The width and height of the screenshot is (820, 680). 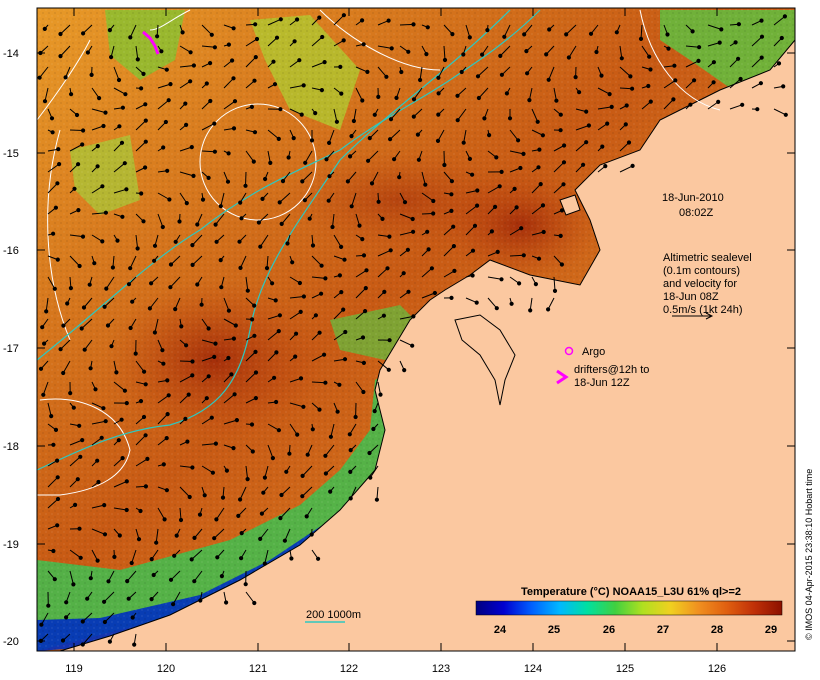 What do you see at coordinates (569, 351) in the screenshot?
I see `argo-marker-icon` at bounding box center [569, 351].